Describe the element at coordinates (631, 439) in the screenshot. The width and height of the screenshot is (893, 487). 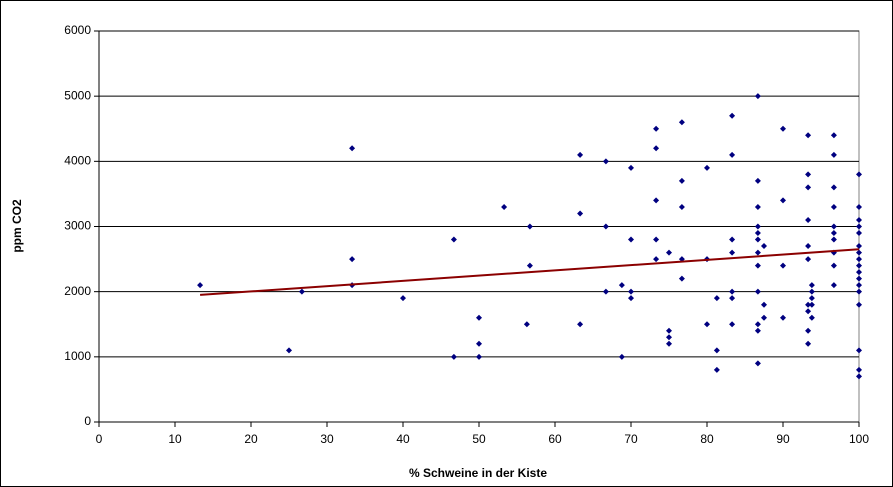
I see `x-tick-label: 70` at that location.